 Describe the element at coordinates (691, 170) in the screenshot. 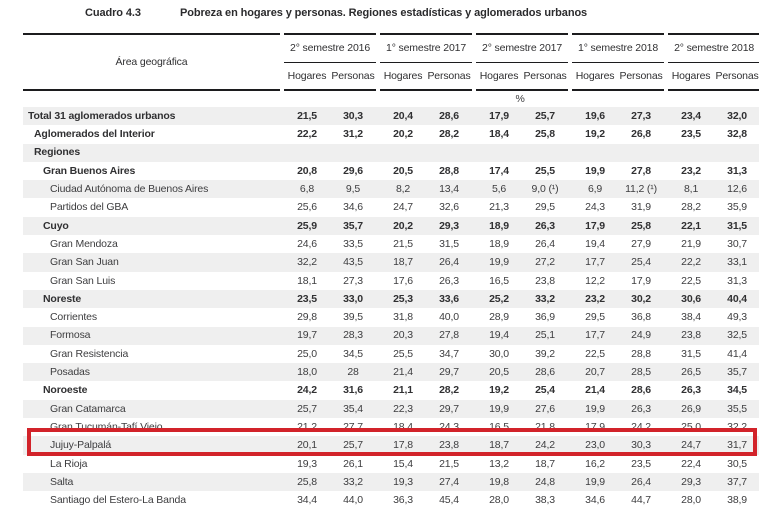

I see `value-cell: 23,2` at that location.